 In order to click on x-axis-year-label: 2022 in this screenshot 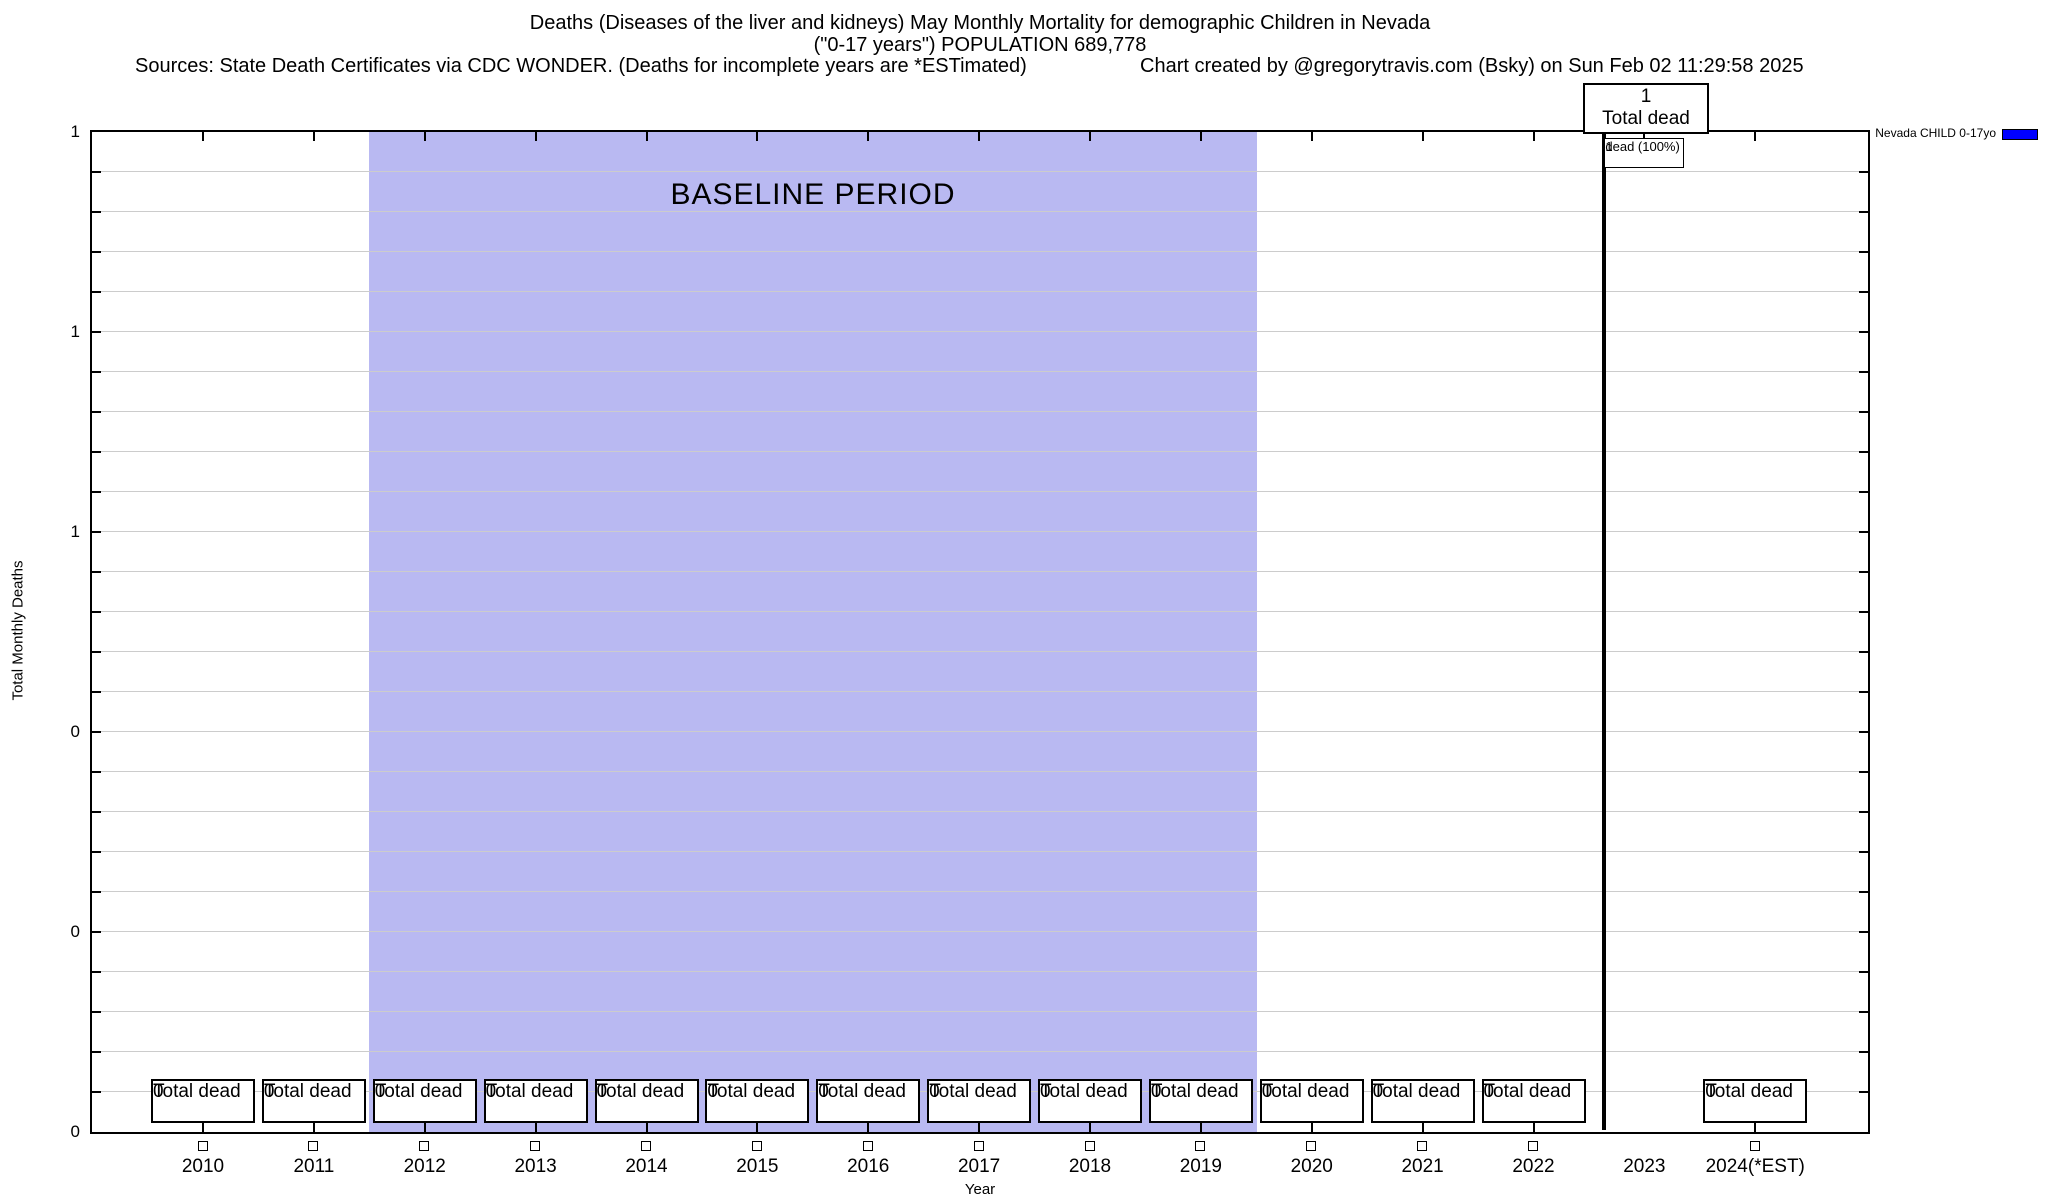, I will do `click(1533, 1166)`.